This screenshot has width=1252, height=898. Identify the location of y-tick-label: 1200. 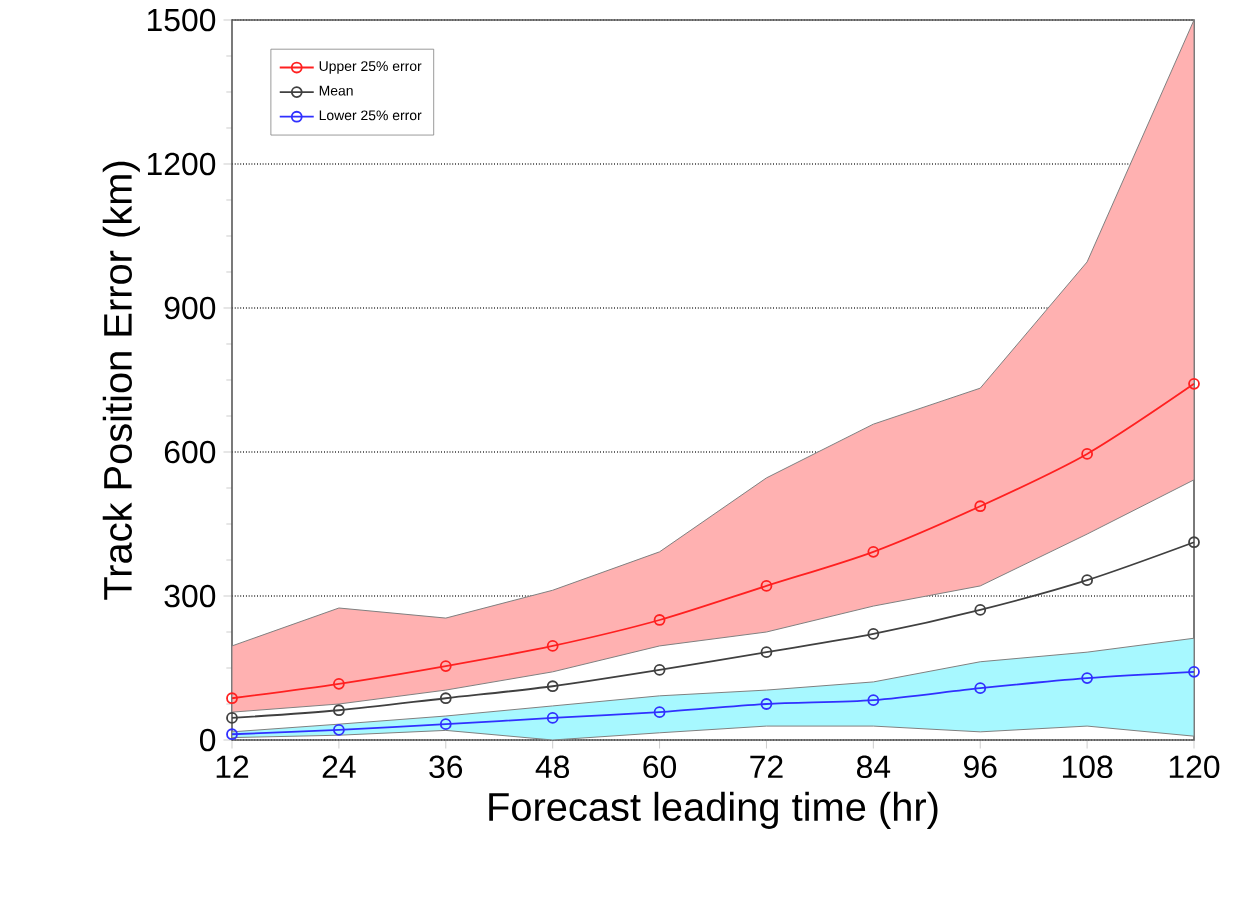
(181, 164).